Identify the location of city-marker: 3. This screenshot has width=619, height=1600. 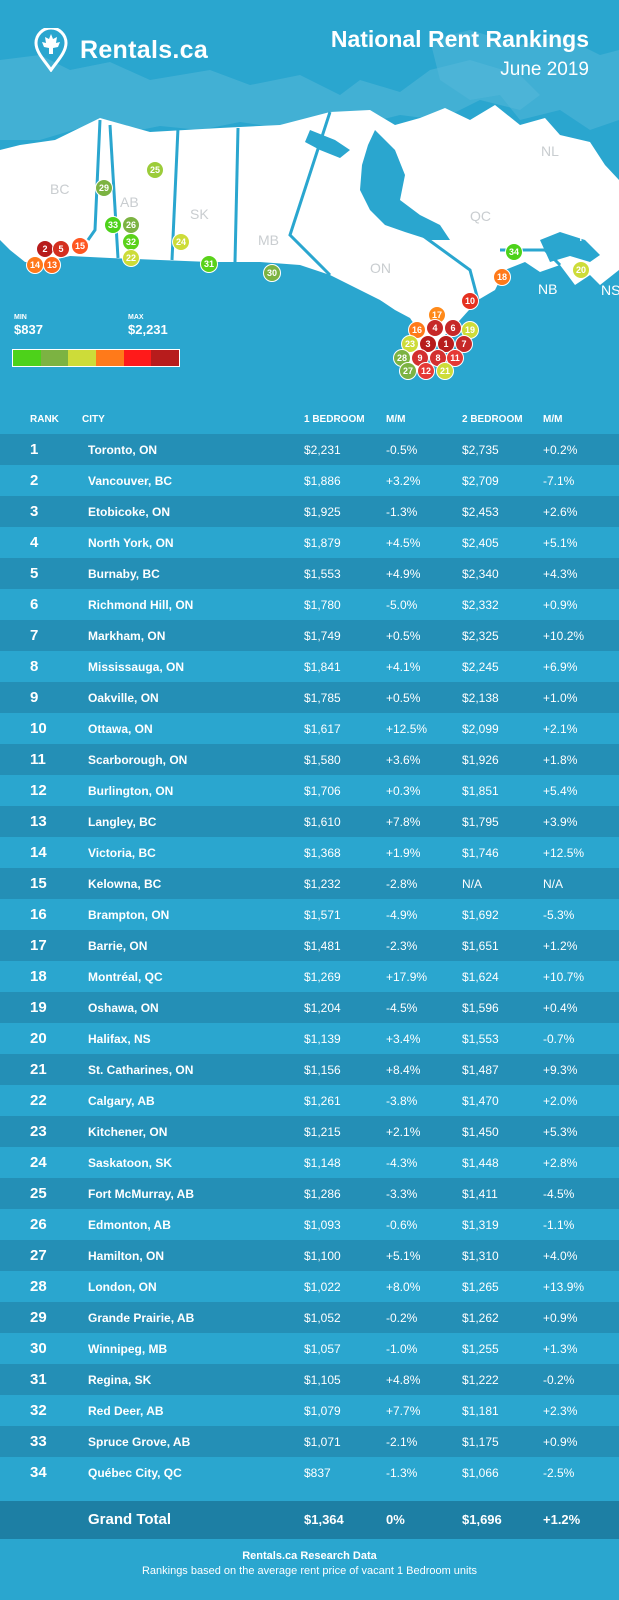
(428, 344).